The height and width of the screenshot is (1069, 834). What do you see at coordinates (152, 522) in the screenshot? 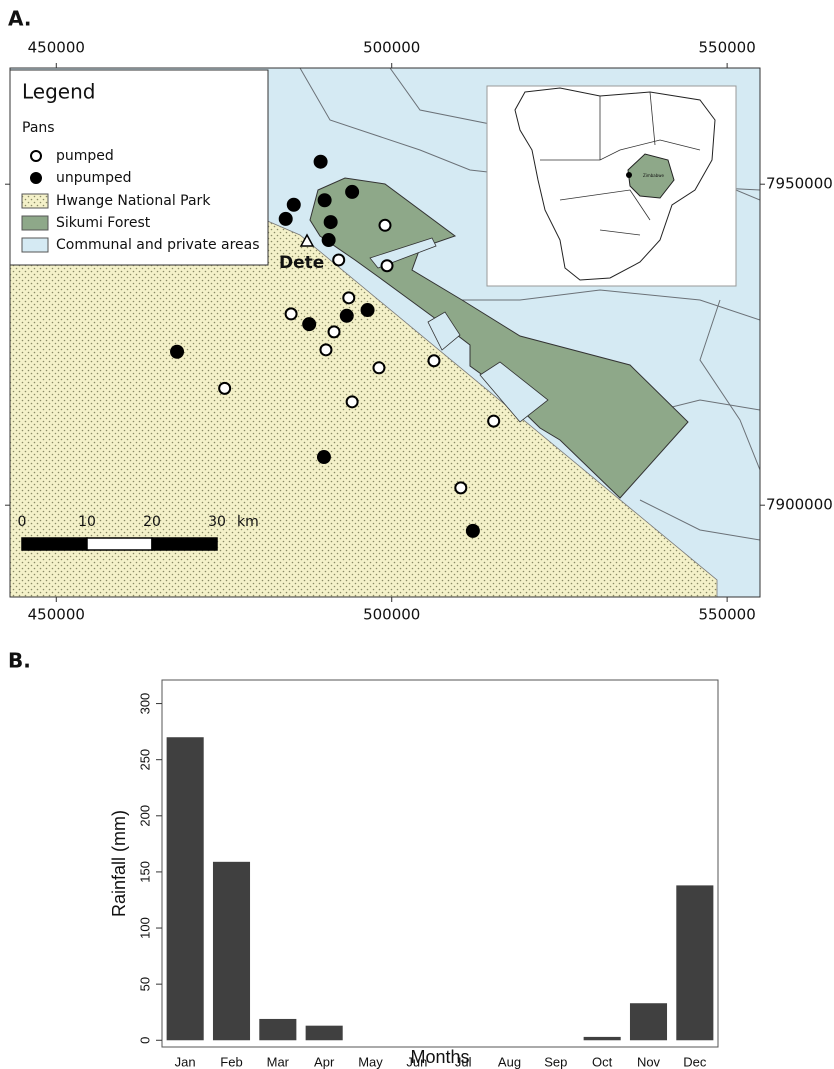
I see `scale-label: 20` at bounding box center [152, 522].